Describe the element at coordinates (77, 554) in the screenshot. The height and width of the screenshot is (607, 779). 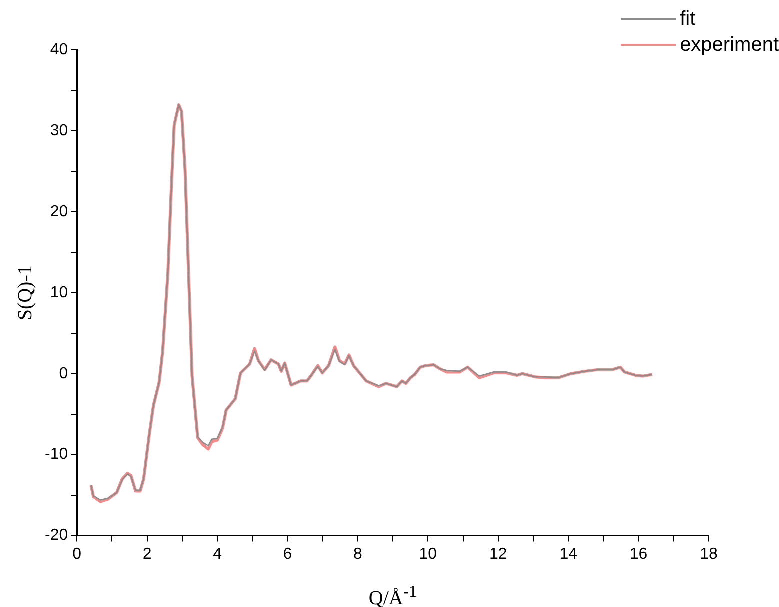
I see `x-tick-label: 0` at that location.